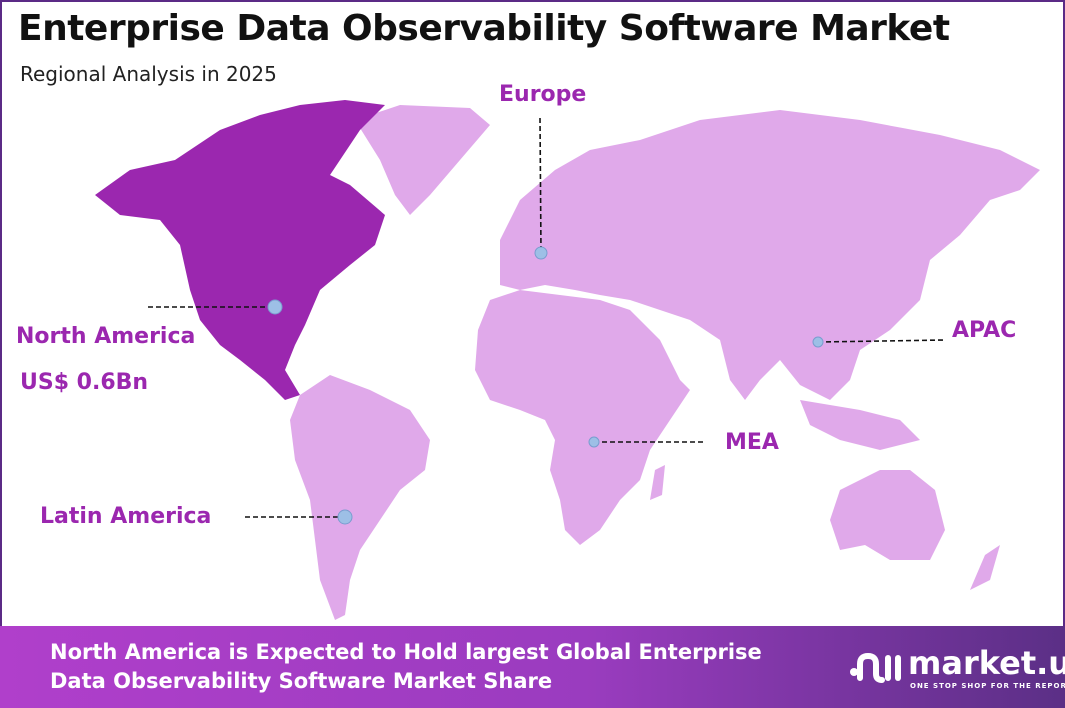 The image size is (1065, 708). What do you see at coordinates (984, 330) in the screenshot?
I see `label-apac: APAC` at bounding box center [984, 330].